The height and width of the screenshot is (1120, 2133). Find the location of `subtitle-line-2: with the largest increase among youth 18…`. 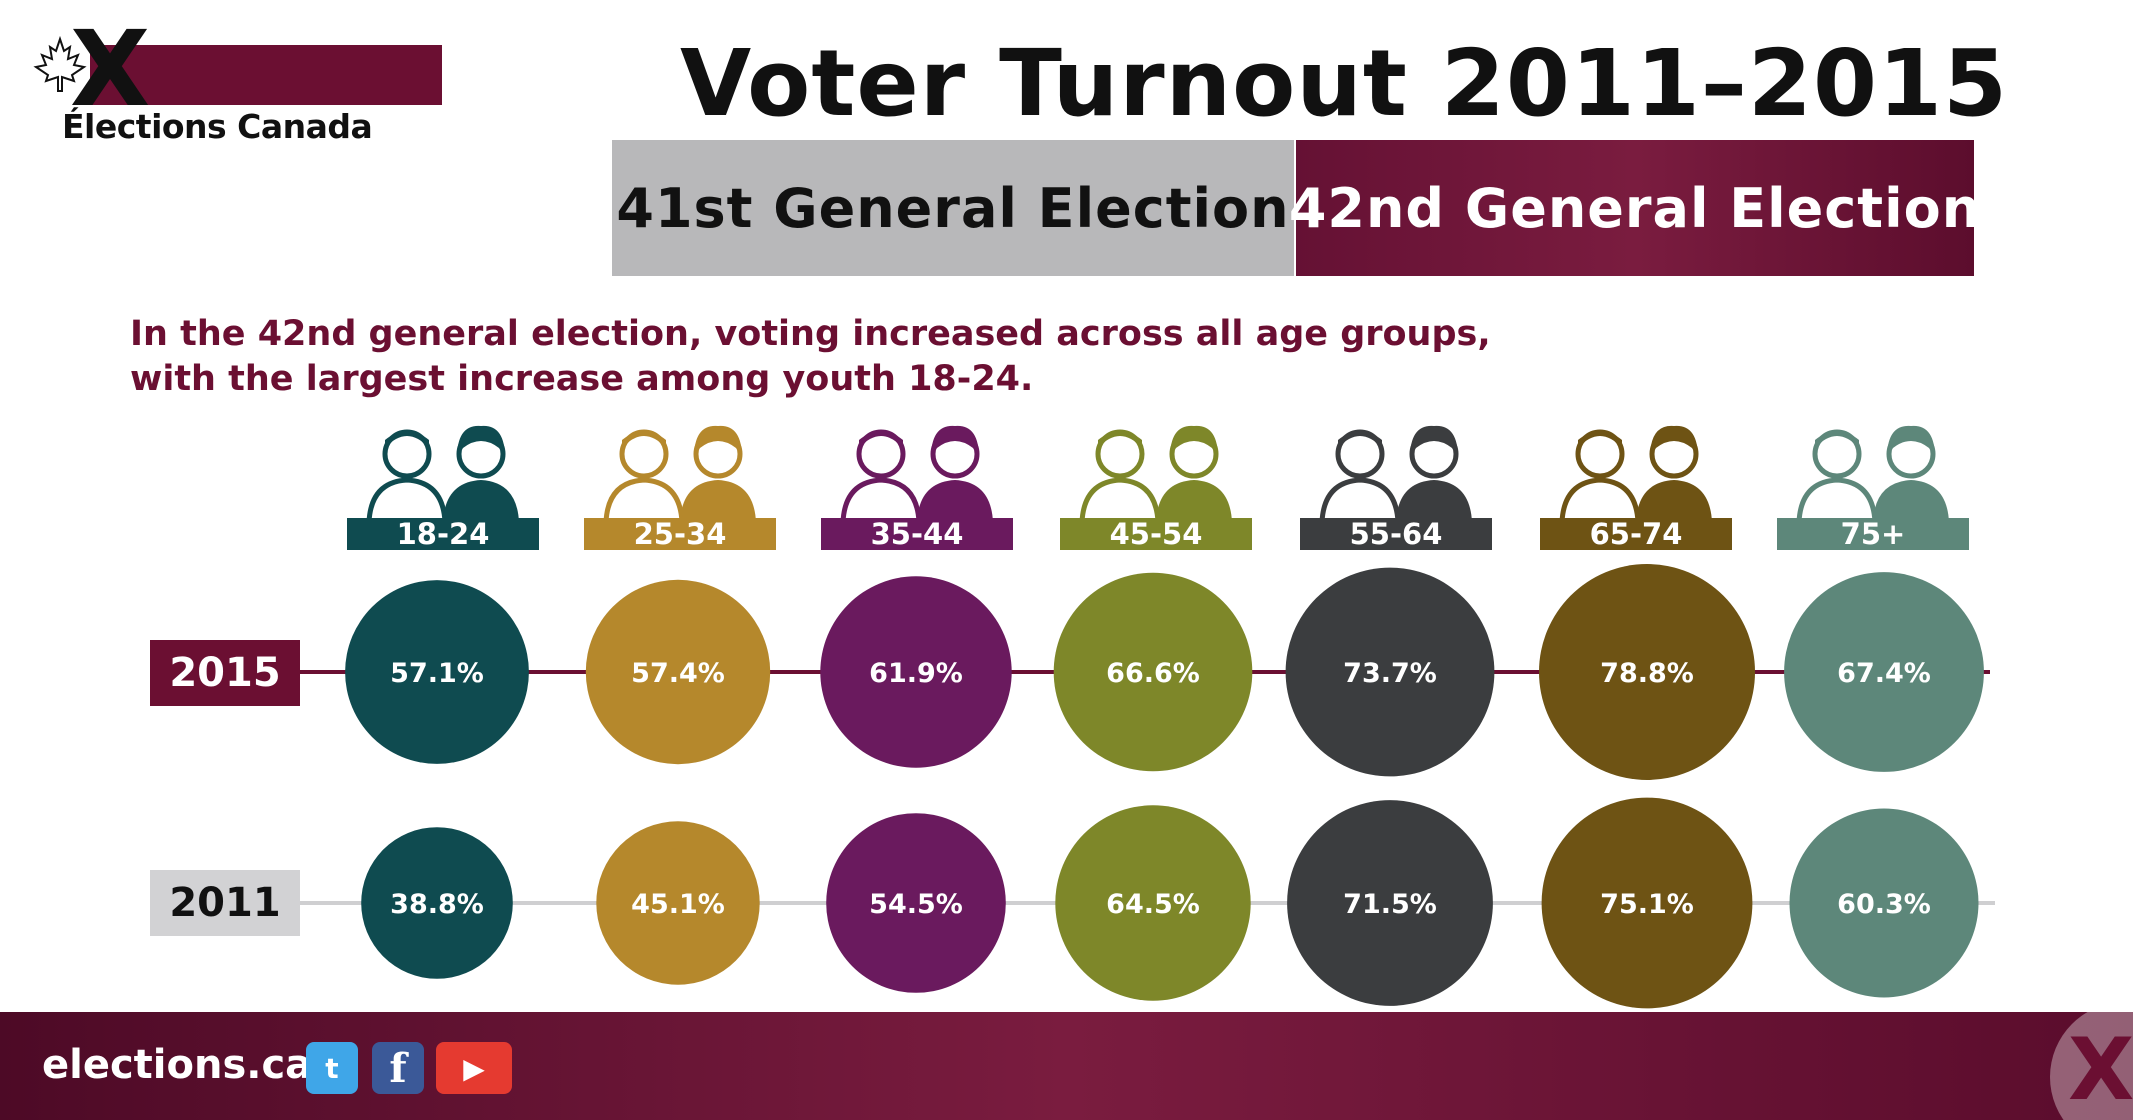

subtitle-line-2: with the largest increase among youth 18… is located at coordinates (582, 379).